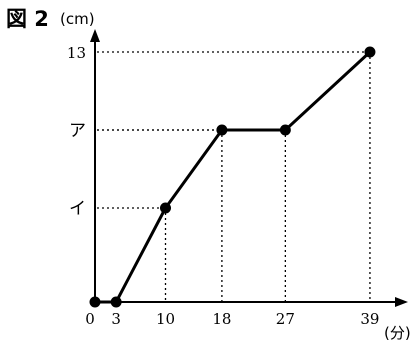 The height and width of the screenshot is (346, 414). Describe the element at coordinates (76, 53) in the screenshot. I see `y-tick-label-2: 13` at that location.